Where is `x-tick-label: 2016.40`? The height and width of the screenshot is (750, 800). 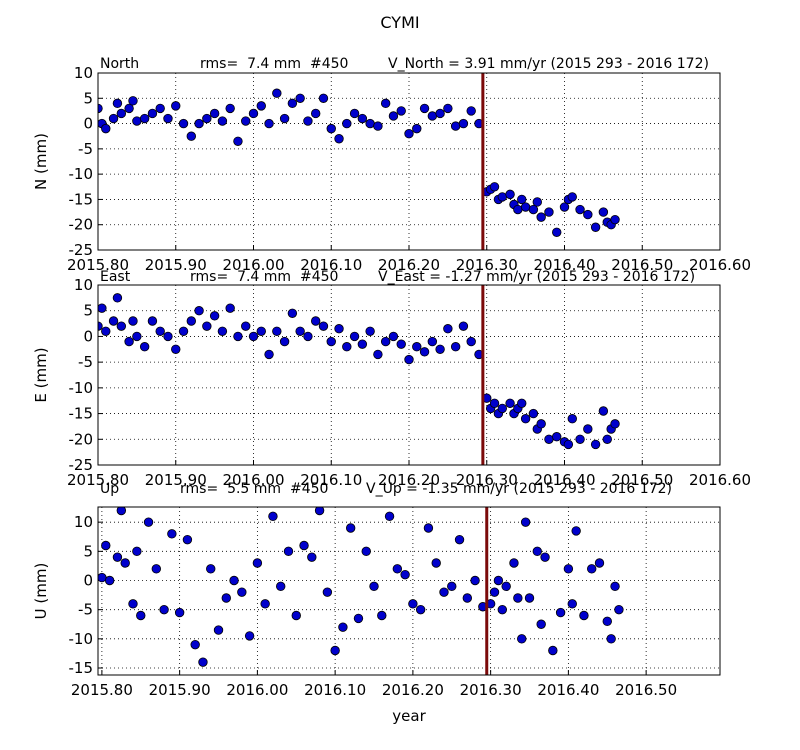 x-tick-label: 2016.40 is located at coordinates (564, 265).